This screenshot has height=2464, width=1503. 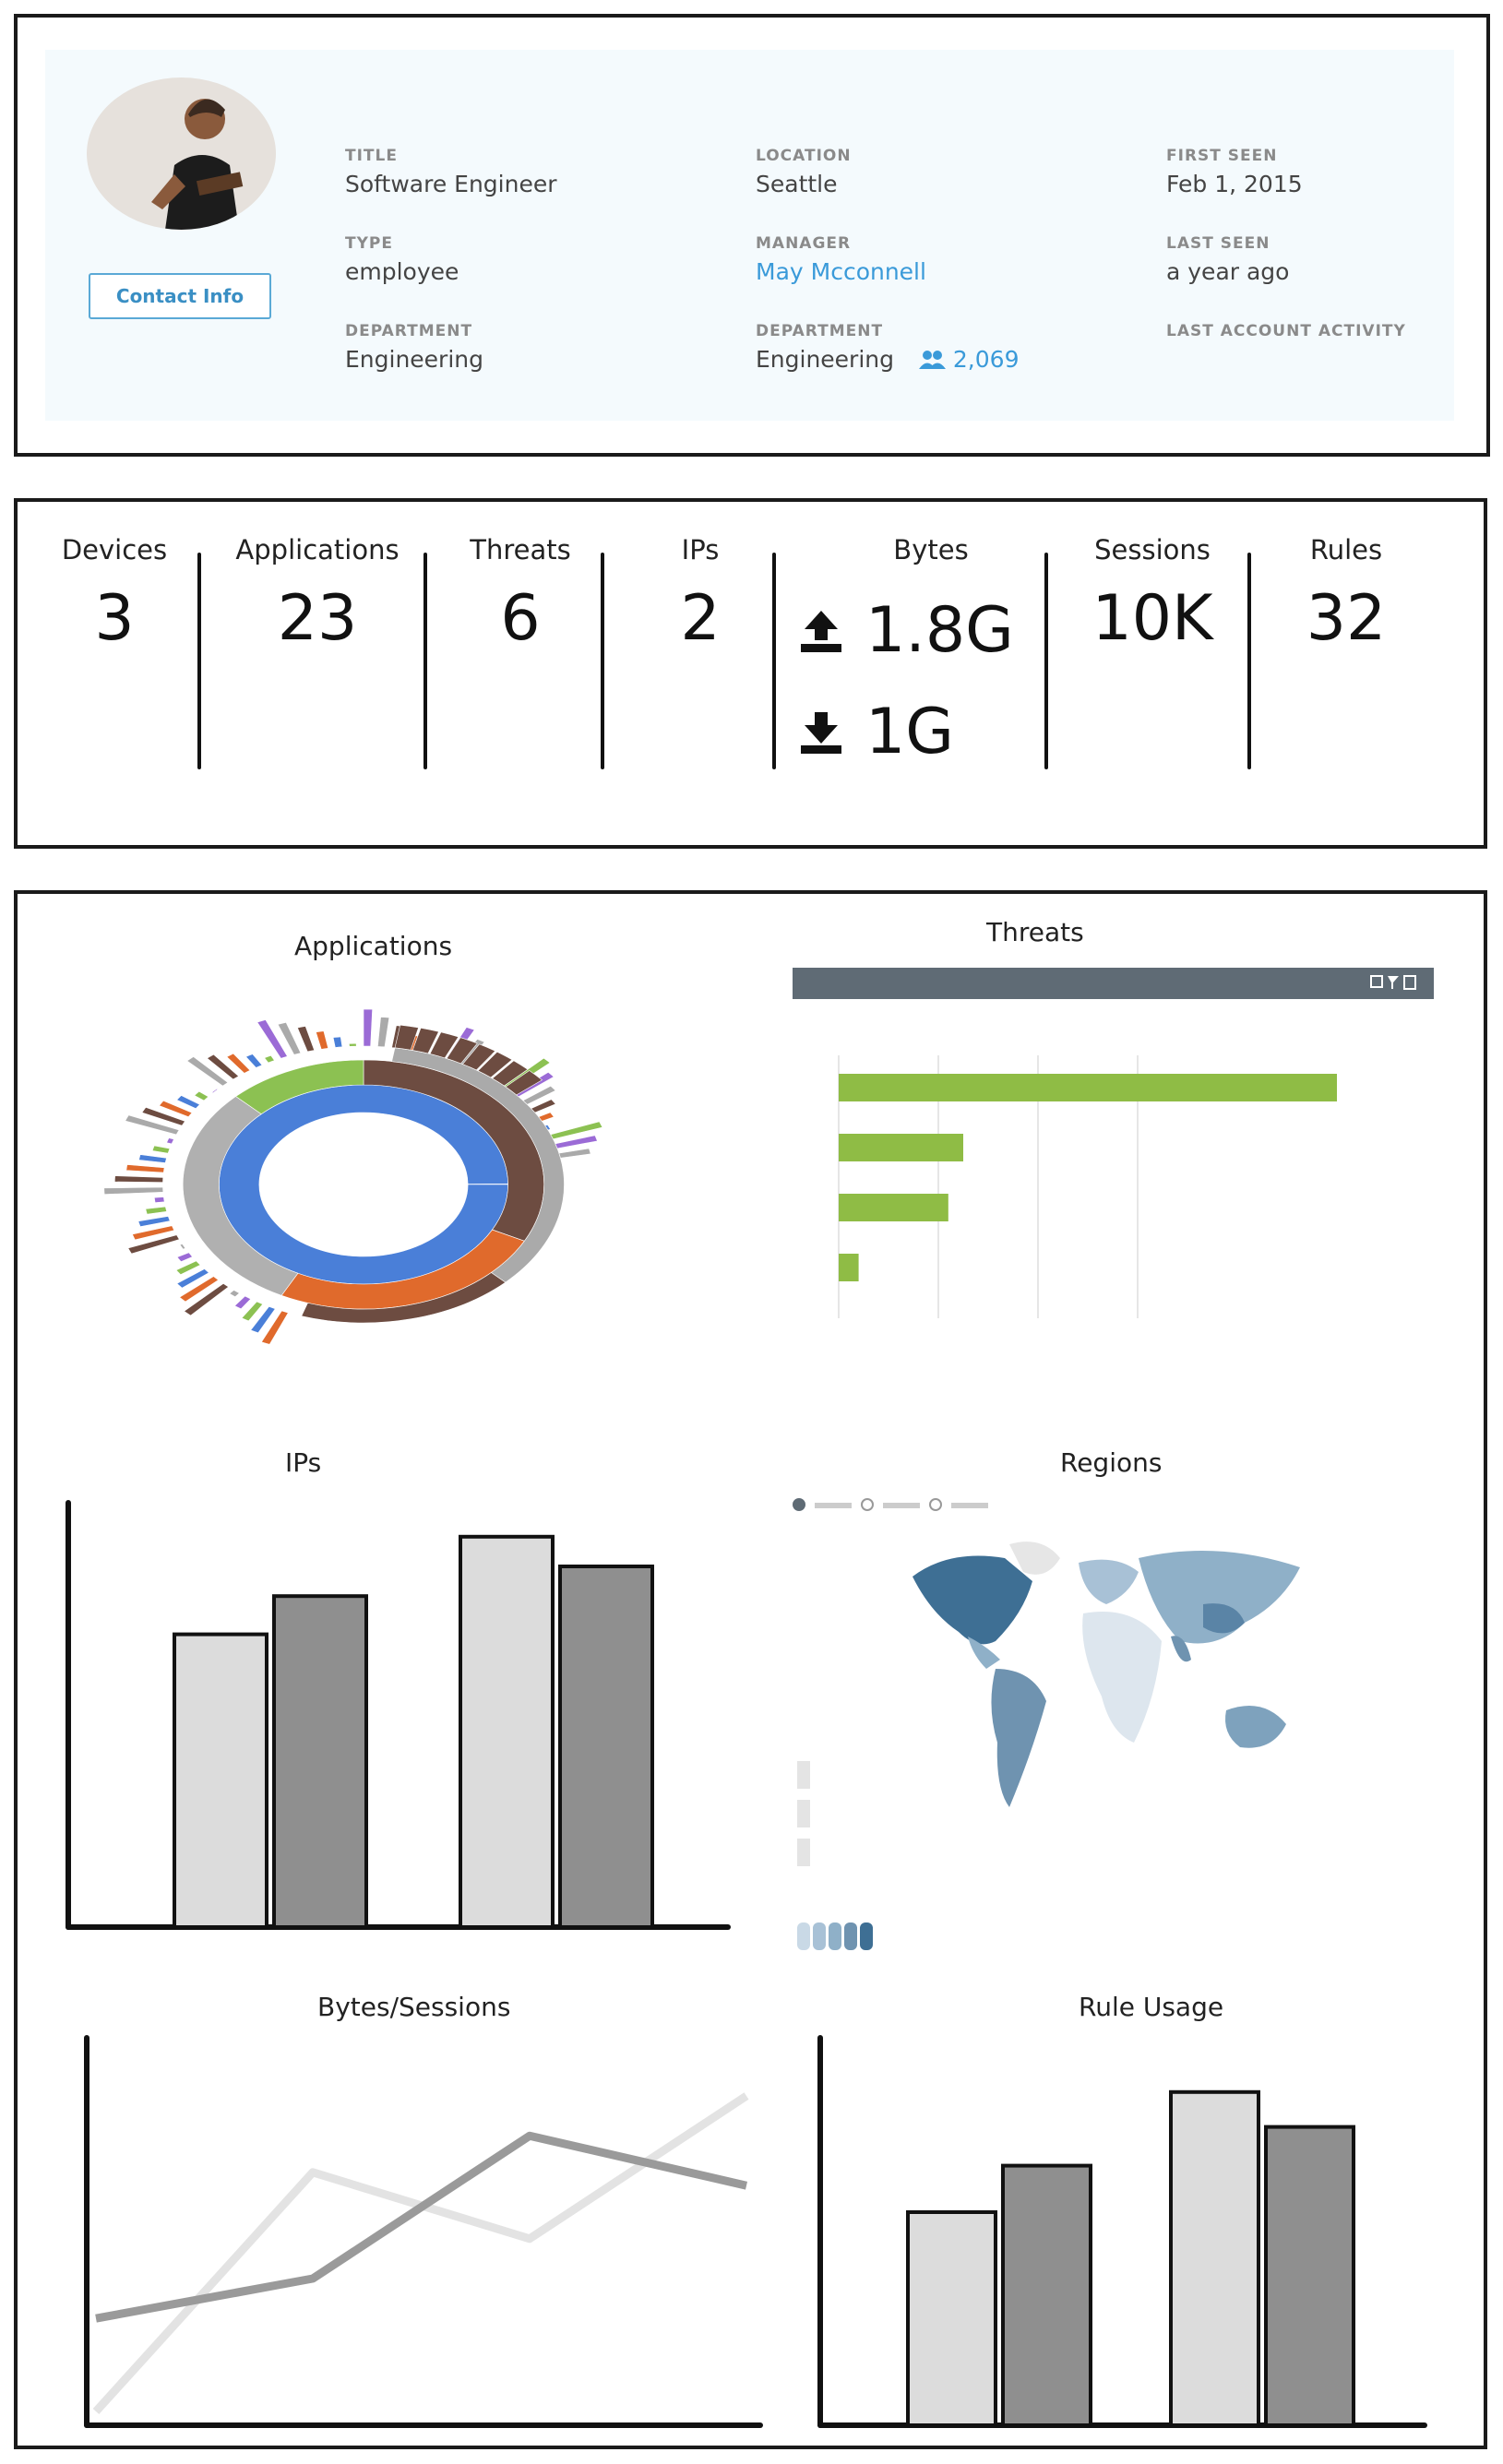 I want to click on radio-icon-selected, so click(x=799, y=1504).